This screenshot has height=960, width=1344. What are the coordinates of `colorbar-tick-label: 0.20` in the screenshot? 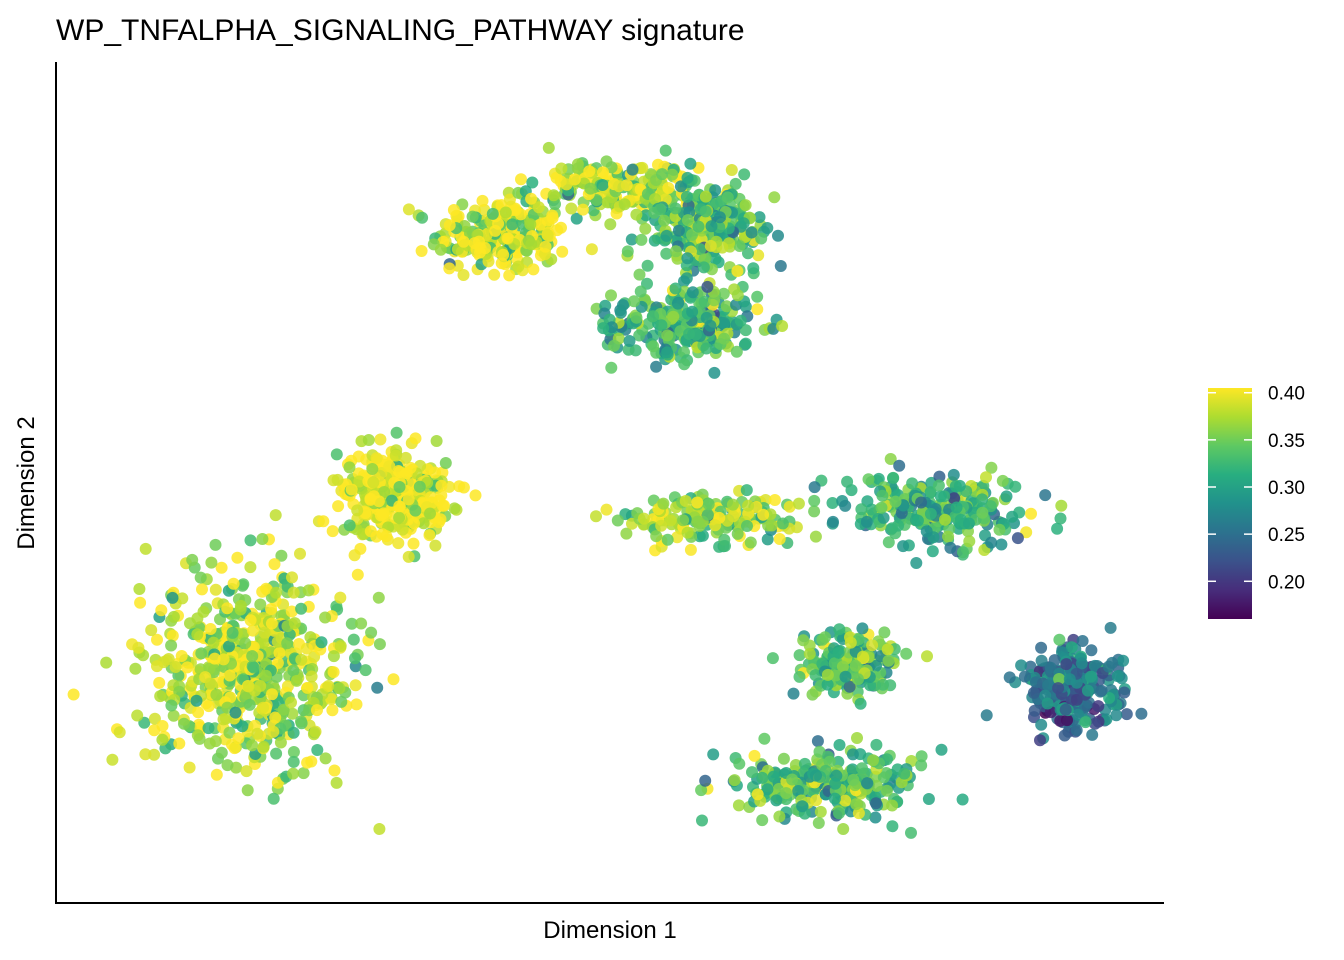 It's located at (1286, 582).